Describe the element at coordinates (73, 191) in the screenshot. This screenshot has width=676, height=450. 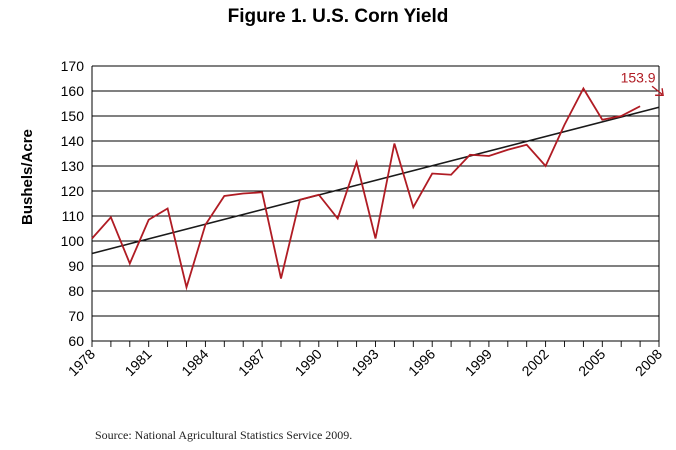
I see `y-tick-label: 120` at that location.